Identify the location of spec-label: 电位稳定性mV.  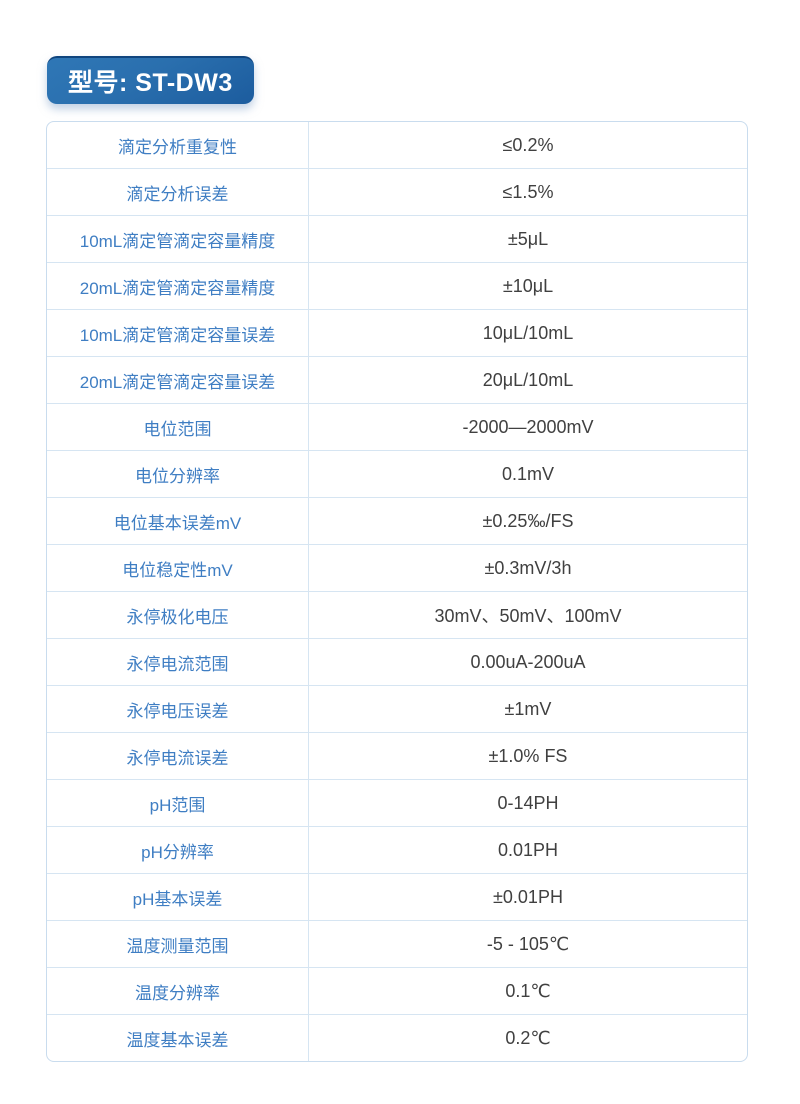
(178, 568).